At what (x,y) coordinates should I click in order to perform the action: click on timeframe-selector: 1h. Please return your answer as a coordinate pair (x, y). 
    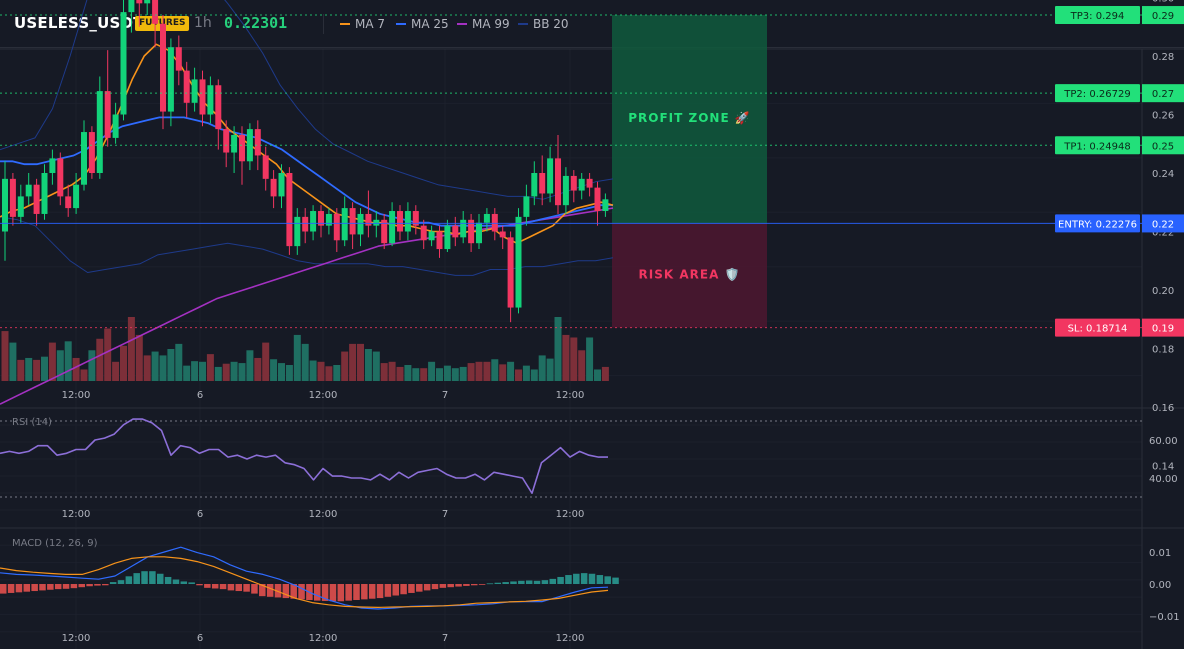
    Looking at the image, I should click on (203, 23).